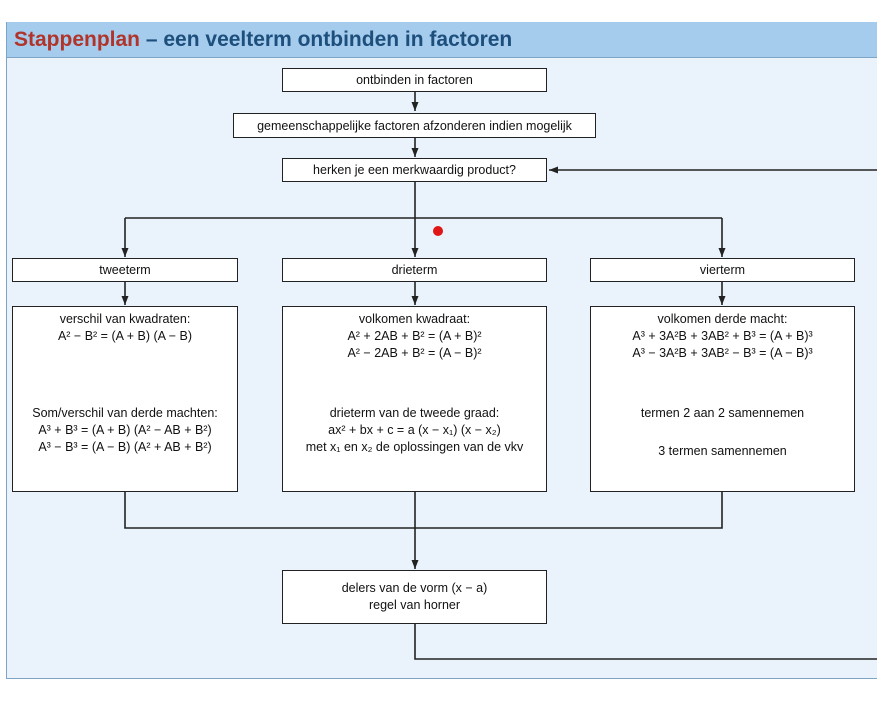 Image resolution: width=877 pixels, height=705 pixels. Describe the element at coordinates (645, 641) in the screenshot. I see `loop-back-line` at that location.